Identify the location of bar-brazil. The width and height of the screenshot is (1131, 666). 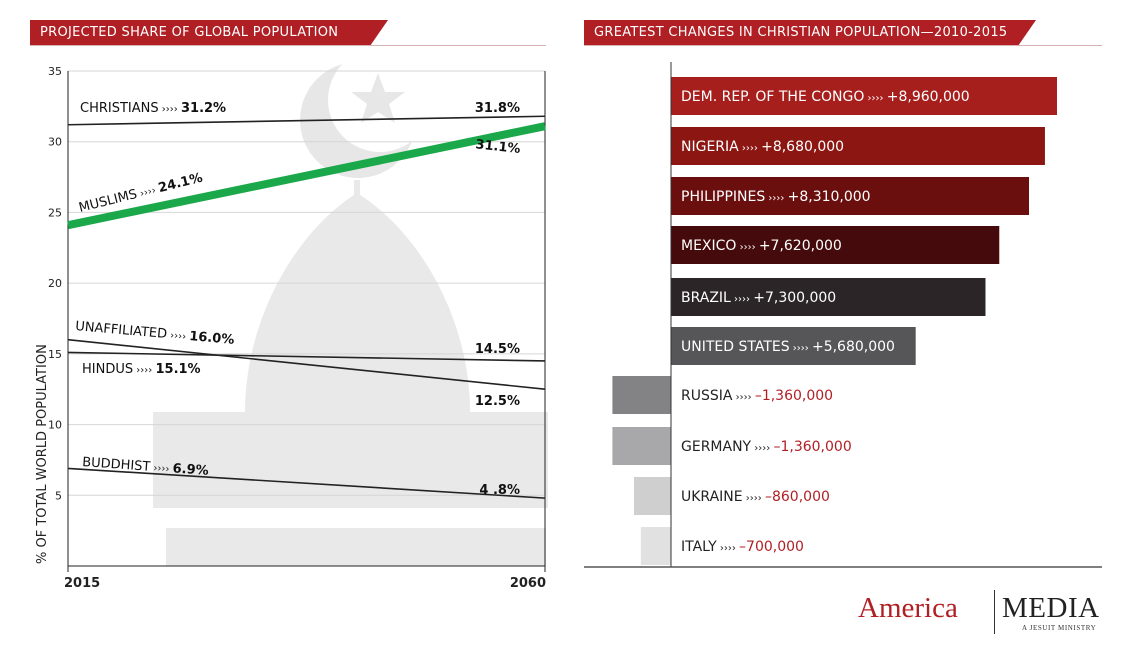
(828, 297).